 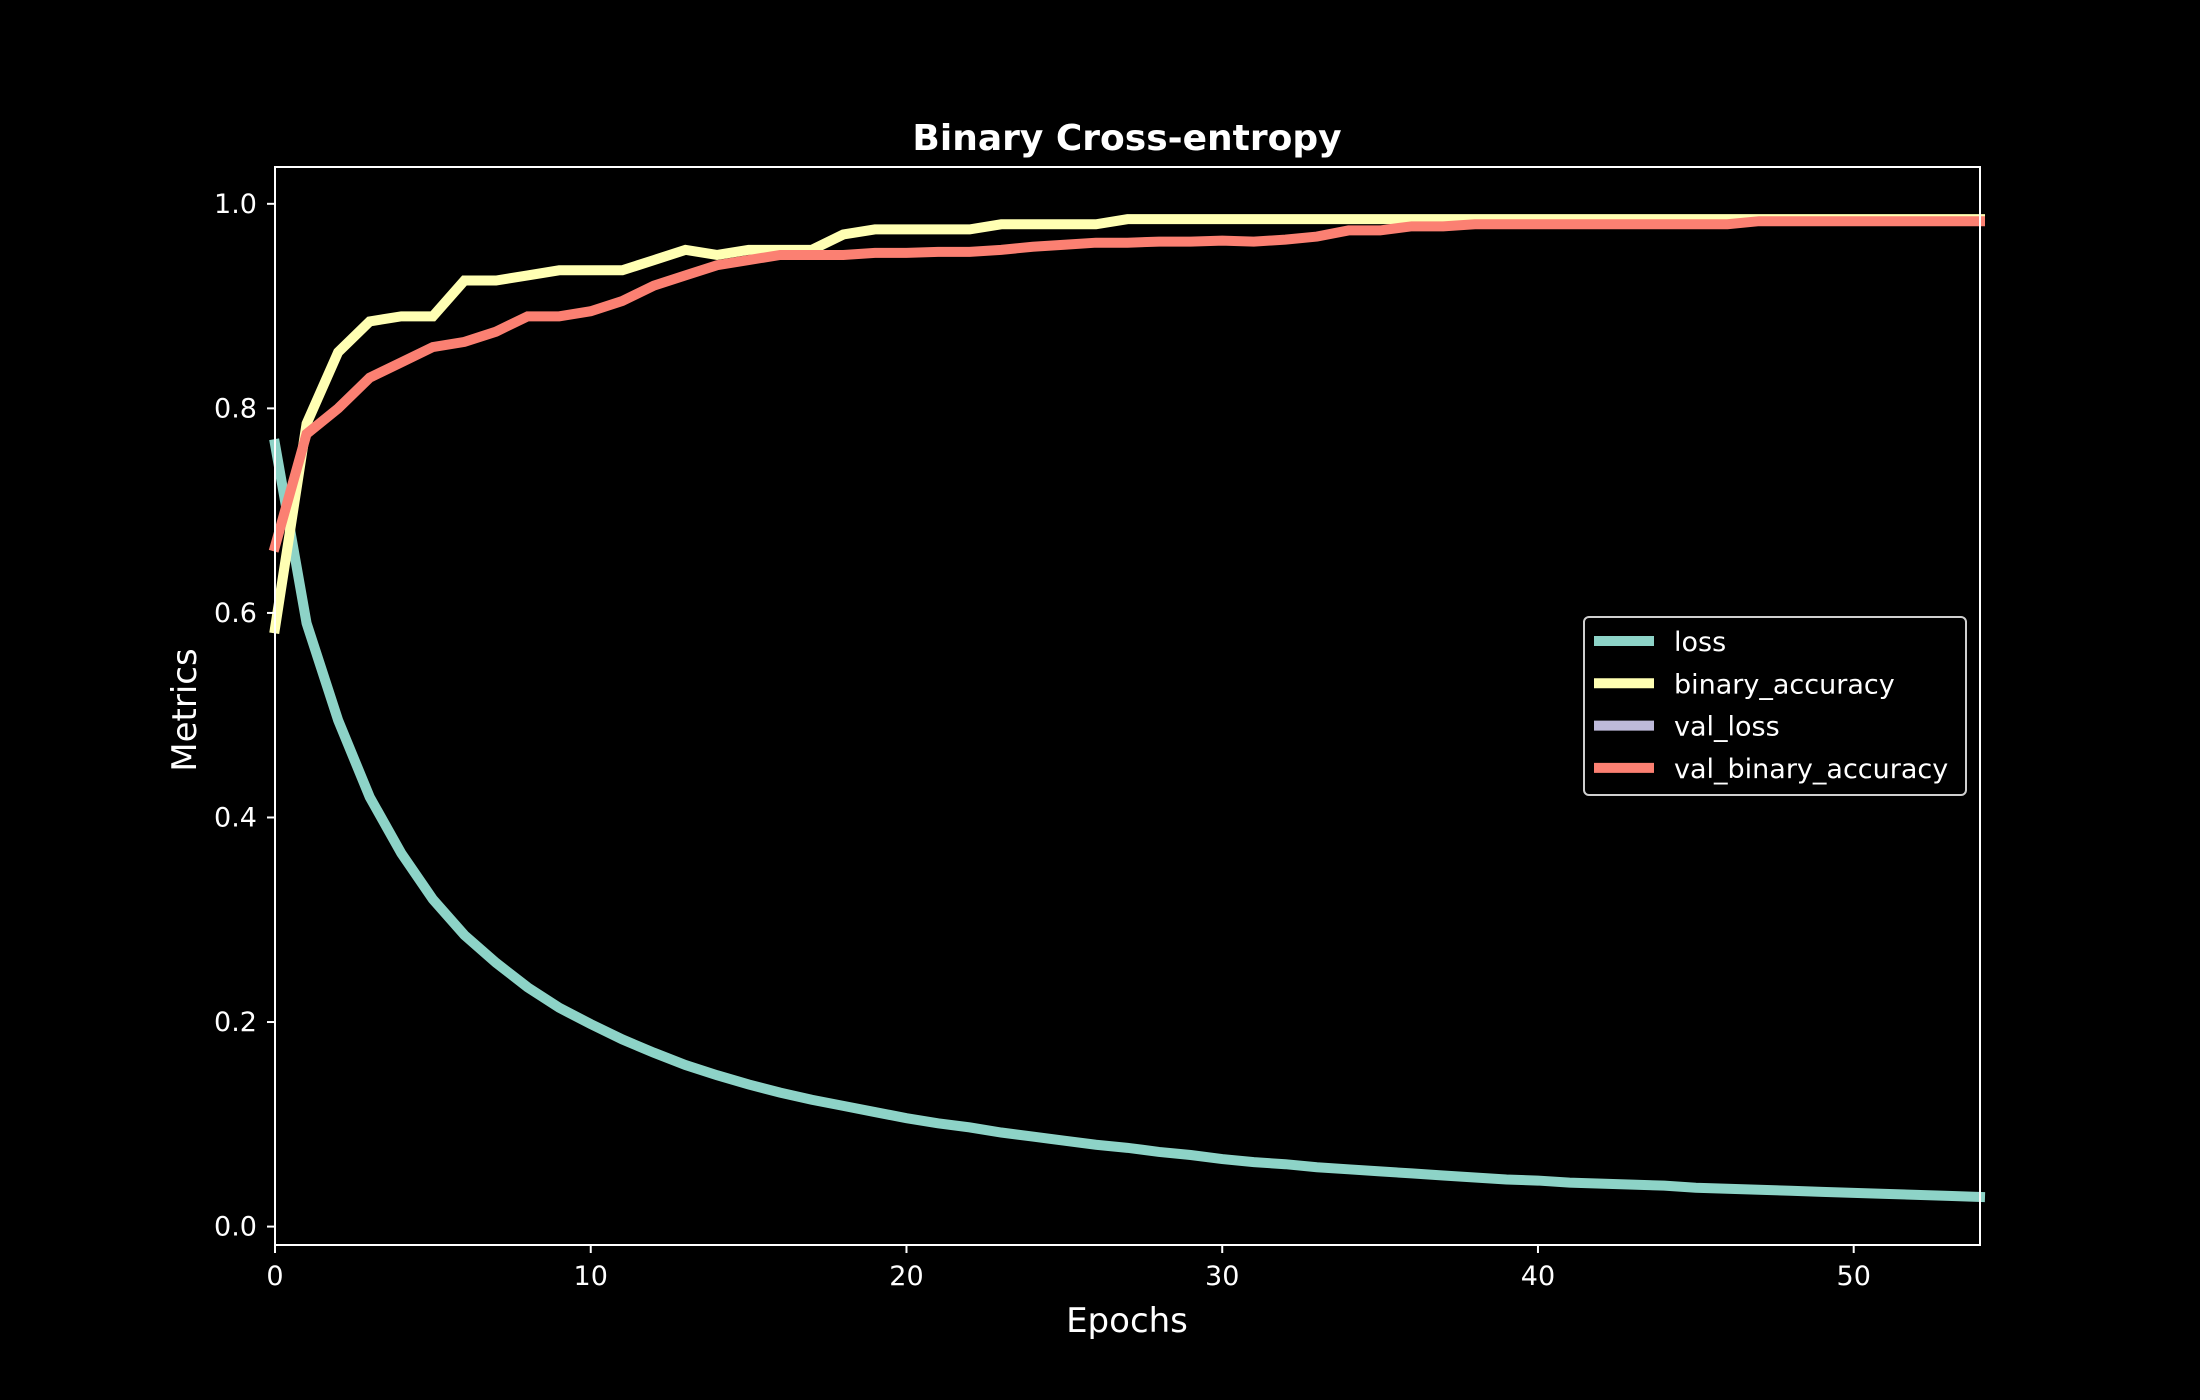 I want to click on chart-title: Binary Cross-entropy, so click(x=1126, y=138).